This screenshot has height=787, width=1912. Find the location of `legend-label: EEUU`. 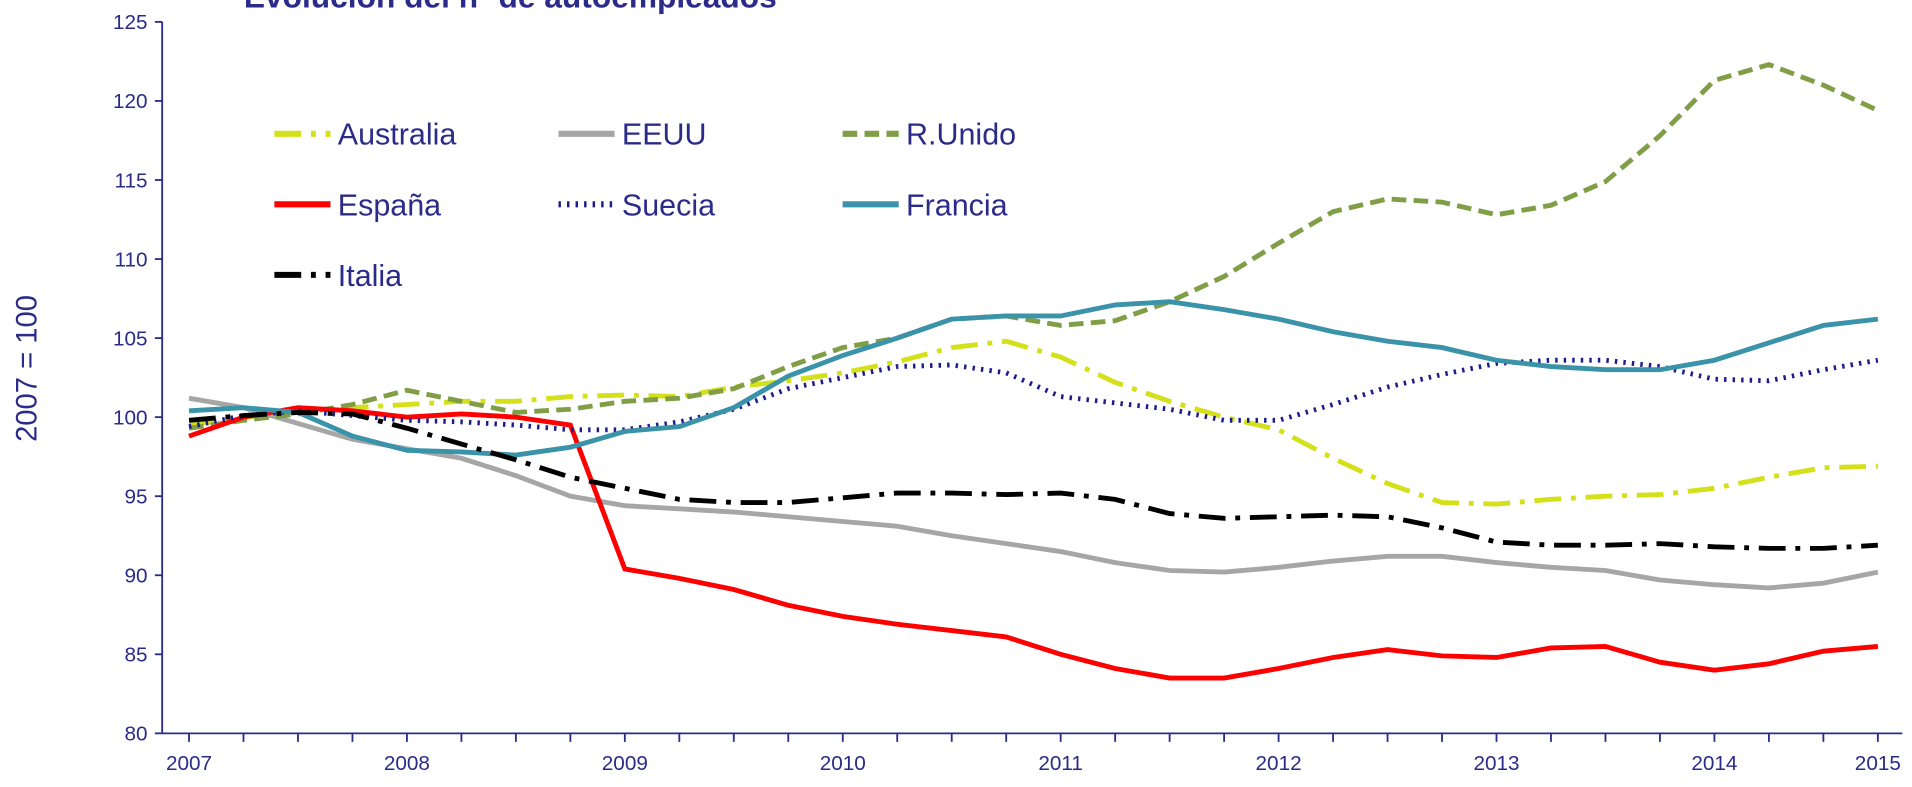

legend-label: EEUU is located at coordinates (664, 135).